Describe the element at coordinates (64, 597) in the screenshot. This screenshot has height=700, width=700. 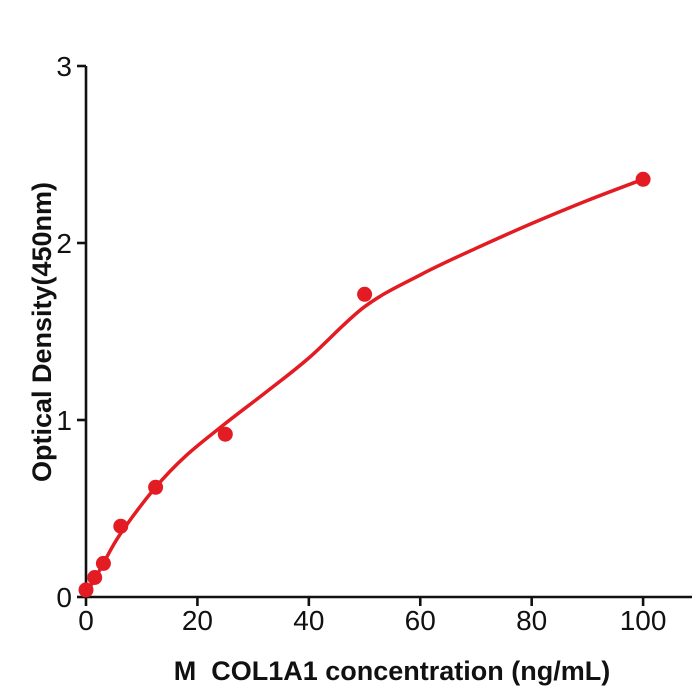
I see `y-axis-tick-label: 0` at that location.